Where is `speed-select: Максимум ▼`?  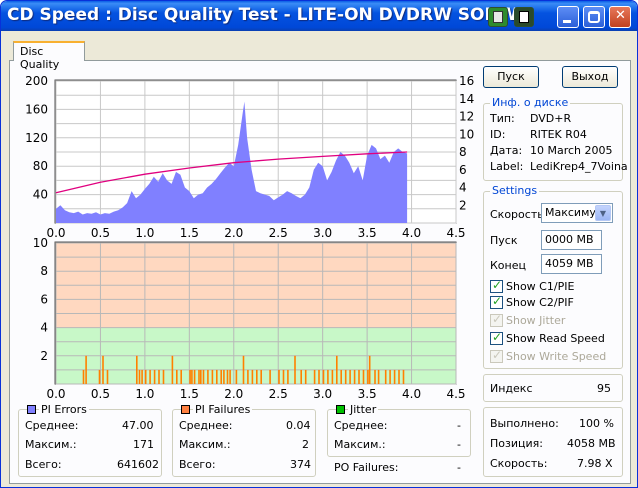
speed-select: Максимум ▼ is located at coordinates (577, 213).